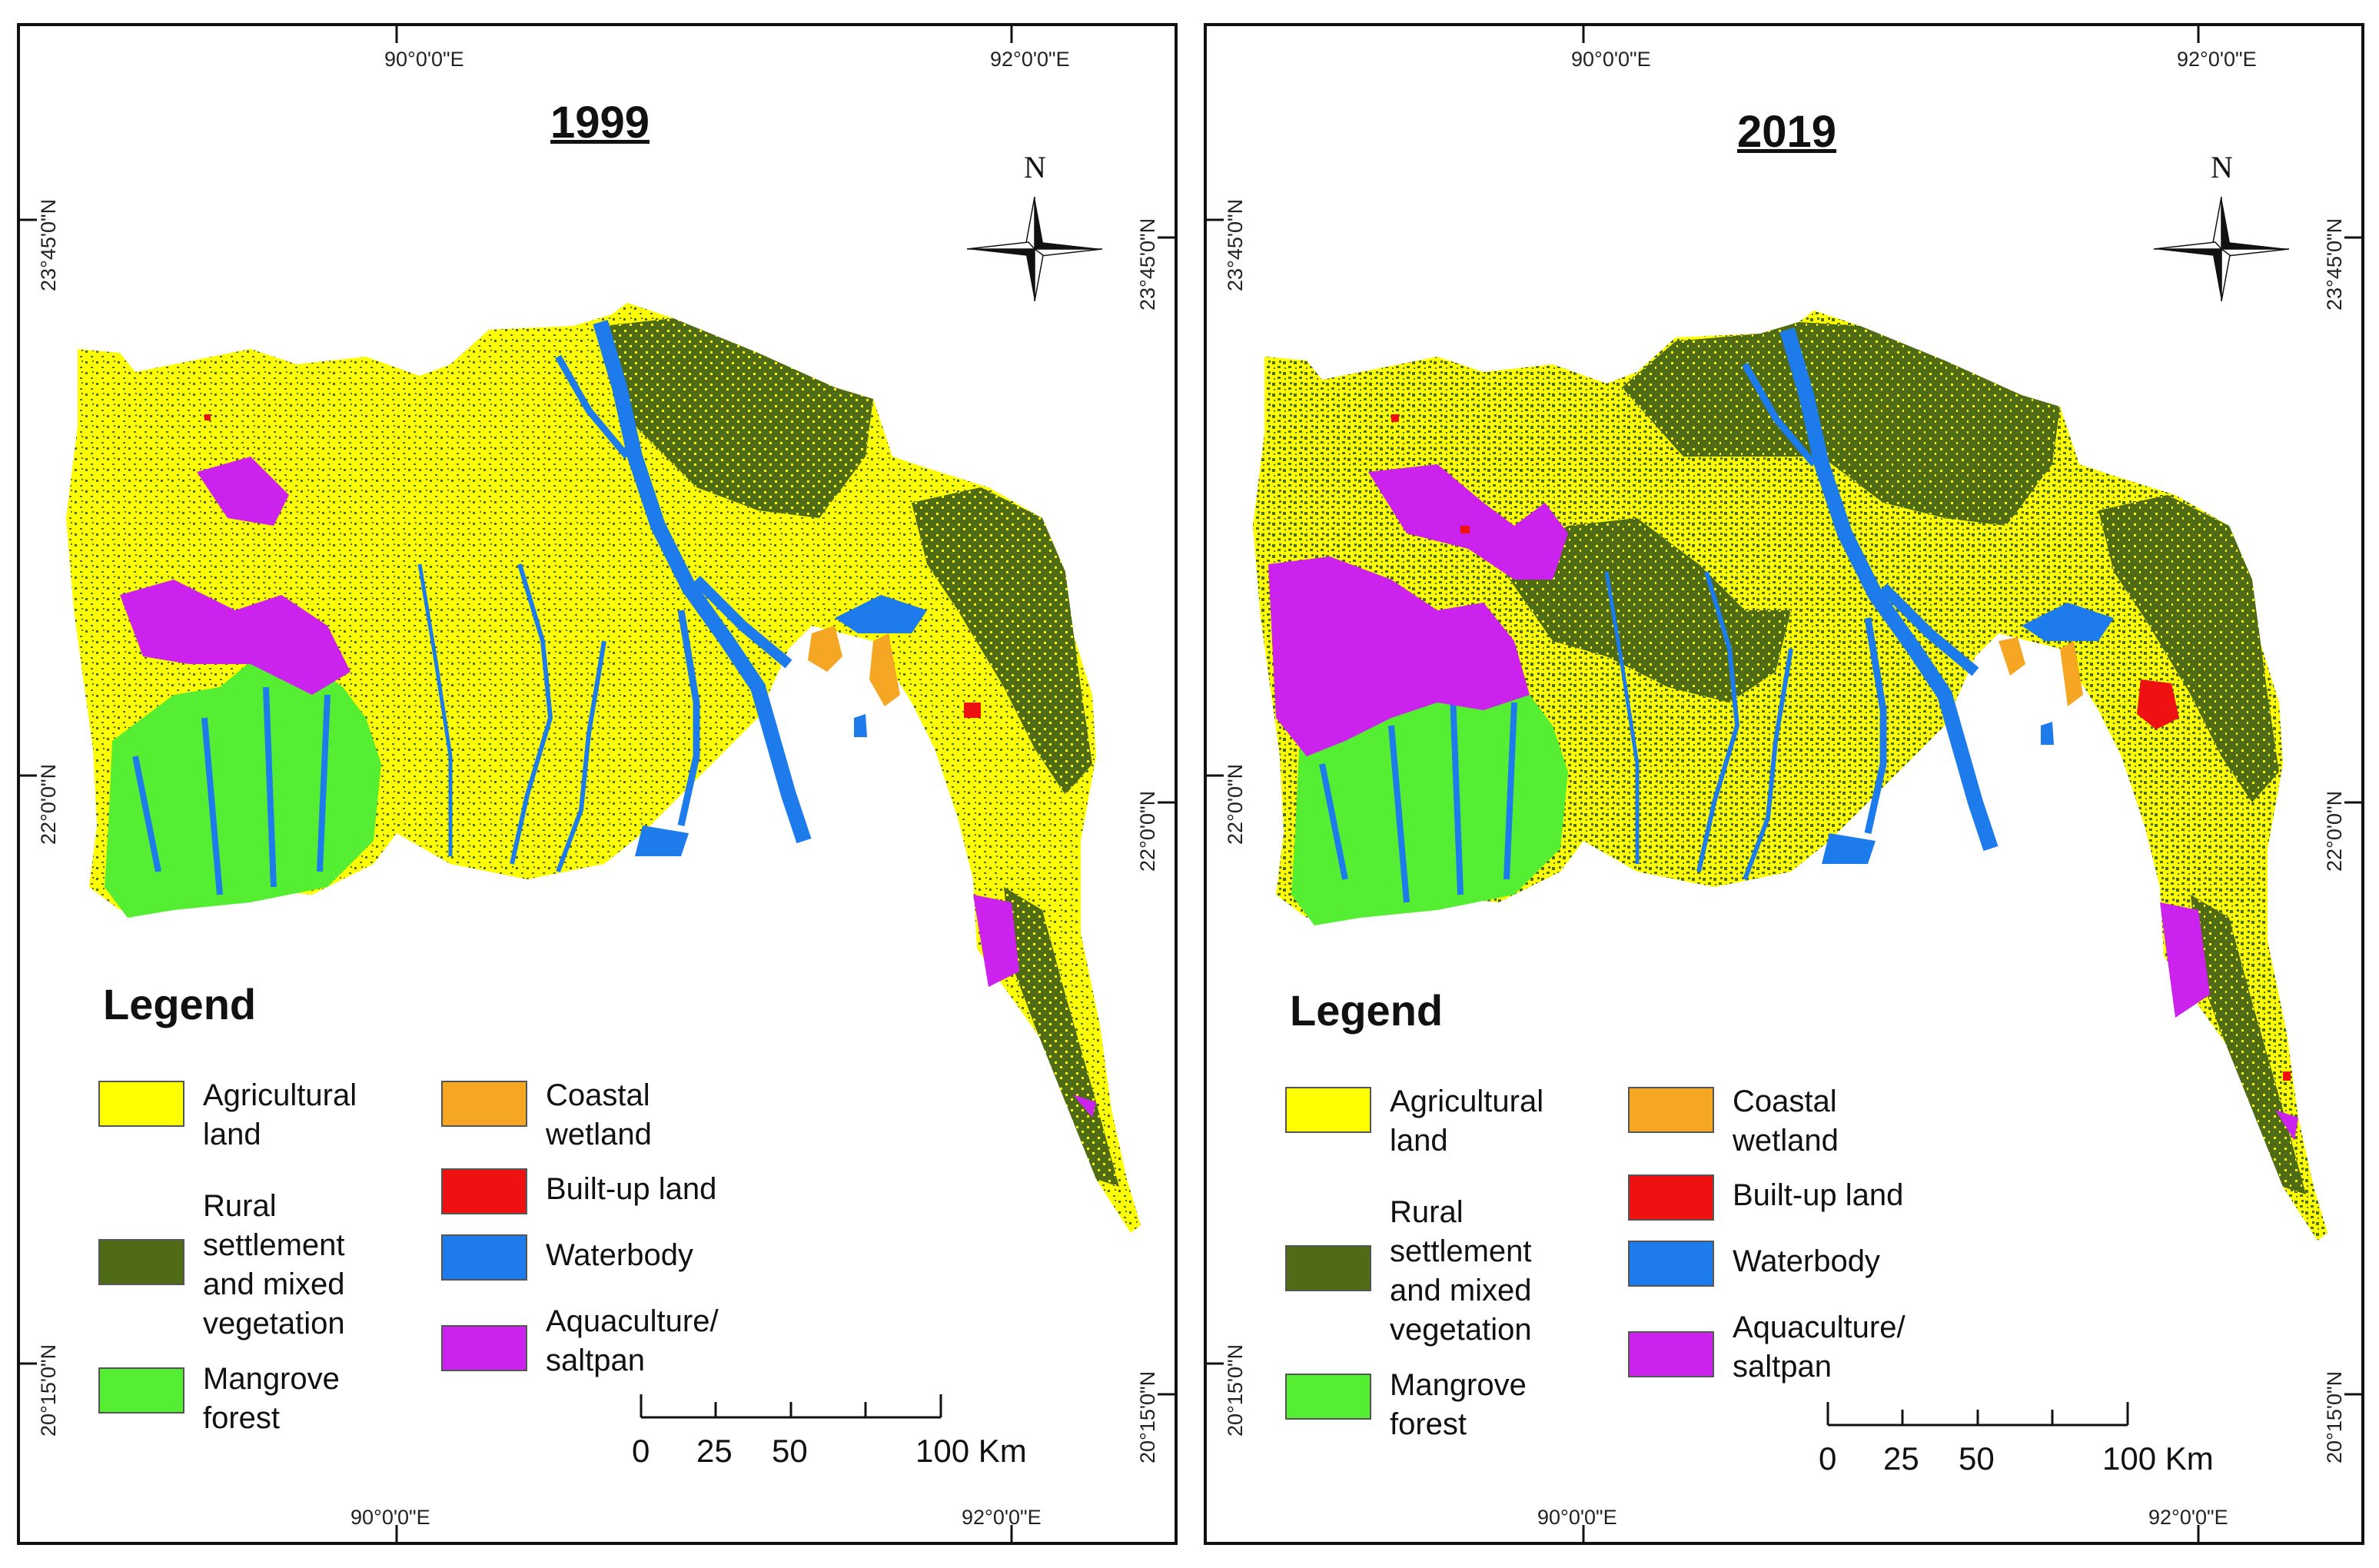  What do you see at coordinates (600, 123) in the screenshot?
I see `map-title: 1999` at bounding box center [600, 123].